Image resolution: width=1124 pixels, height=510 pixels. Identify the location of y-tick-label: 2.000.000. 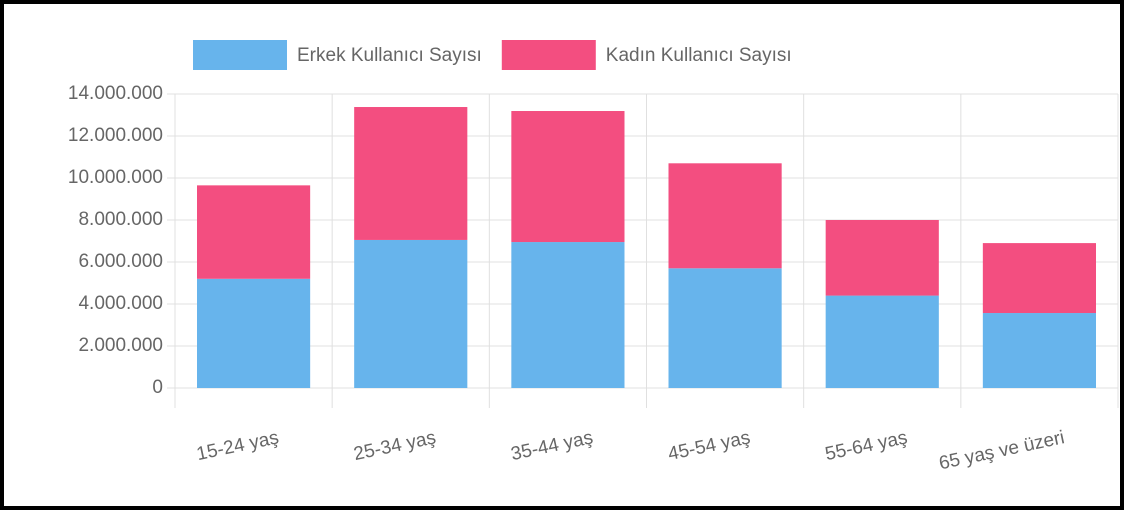
(120, 345).